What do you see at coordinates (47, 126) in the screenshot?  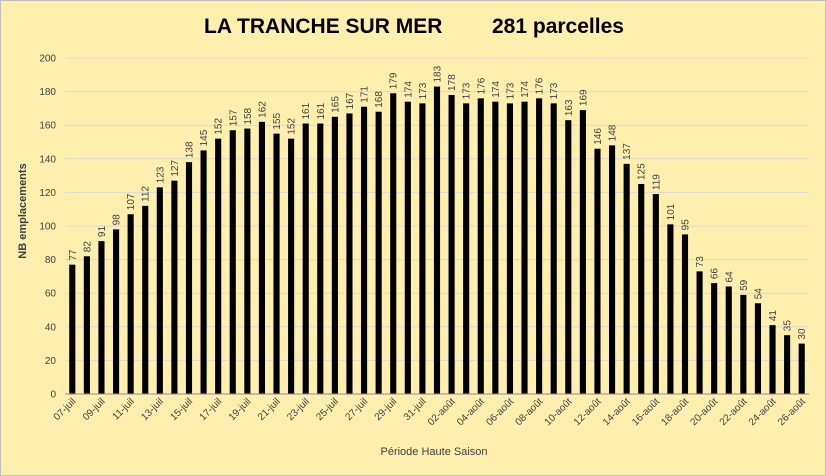 I see `y-tick-label: 160` at bounding box center [47, 126].